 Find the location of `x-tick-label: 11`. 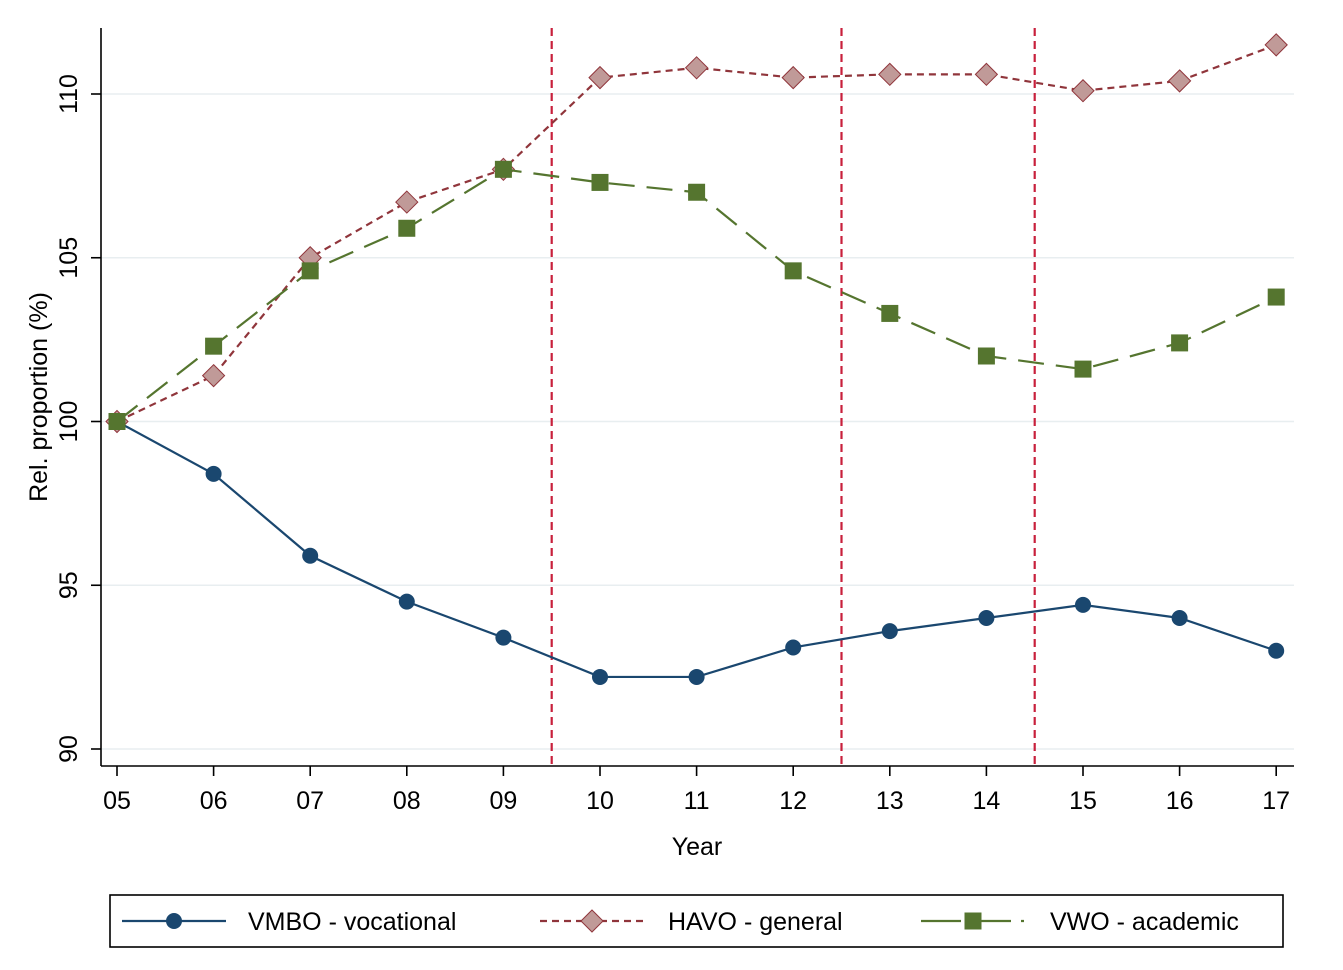

x-tick-label: 11 is located at coordinates (697, 801).